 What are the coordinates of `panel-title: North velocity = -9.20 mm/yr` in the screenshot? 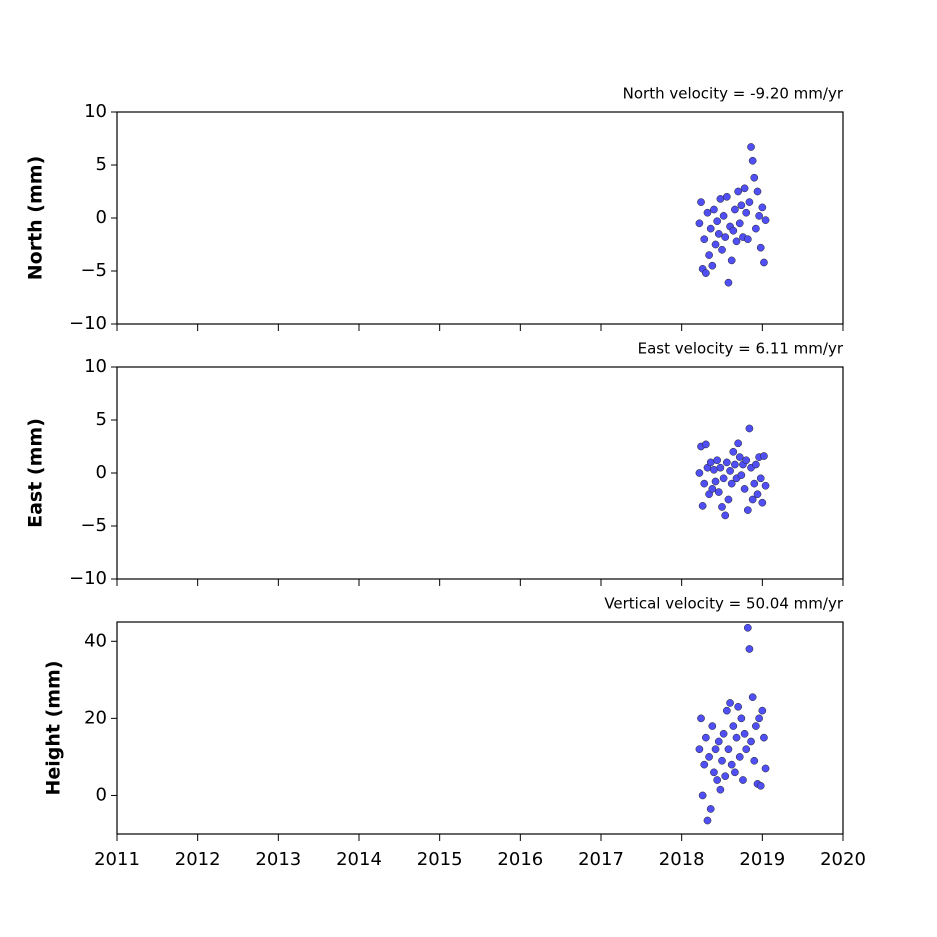 It's located at (733, 94).